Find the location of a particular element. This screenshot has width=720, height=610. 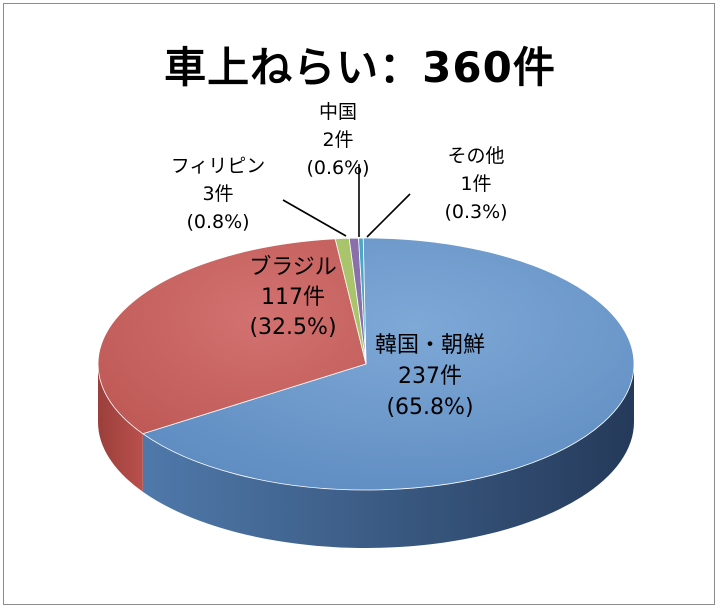

slice-label-name-1: ブラジル is located at coordinates (293, 267).